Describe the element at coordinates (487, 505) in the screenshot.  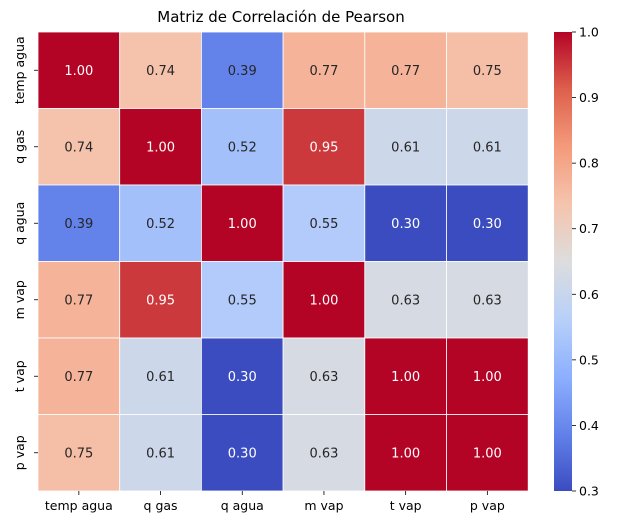
I see `x-tick-label: p vap` at that location.